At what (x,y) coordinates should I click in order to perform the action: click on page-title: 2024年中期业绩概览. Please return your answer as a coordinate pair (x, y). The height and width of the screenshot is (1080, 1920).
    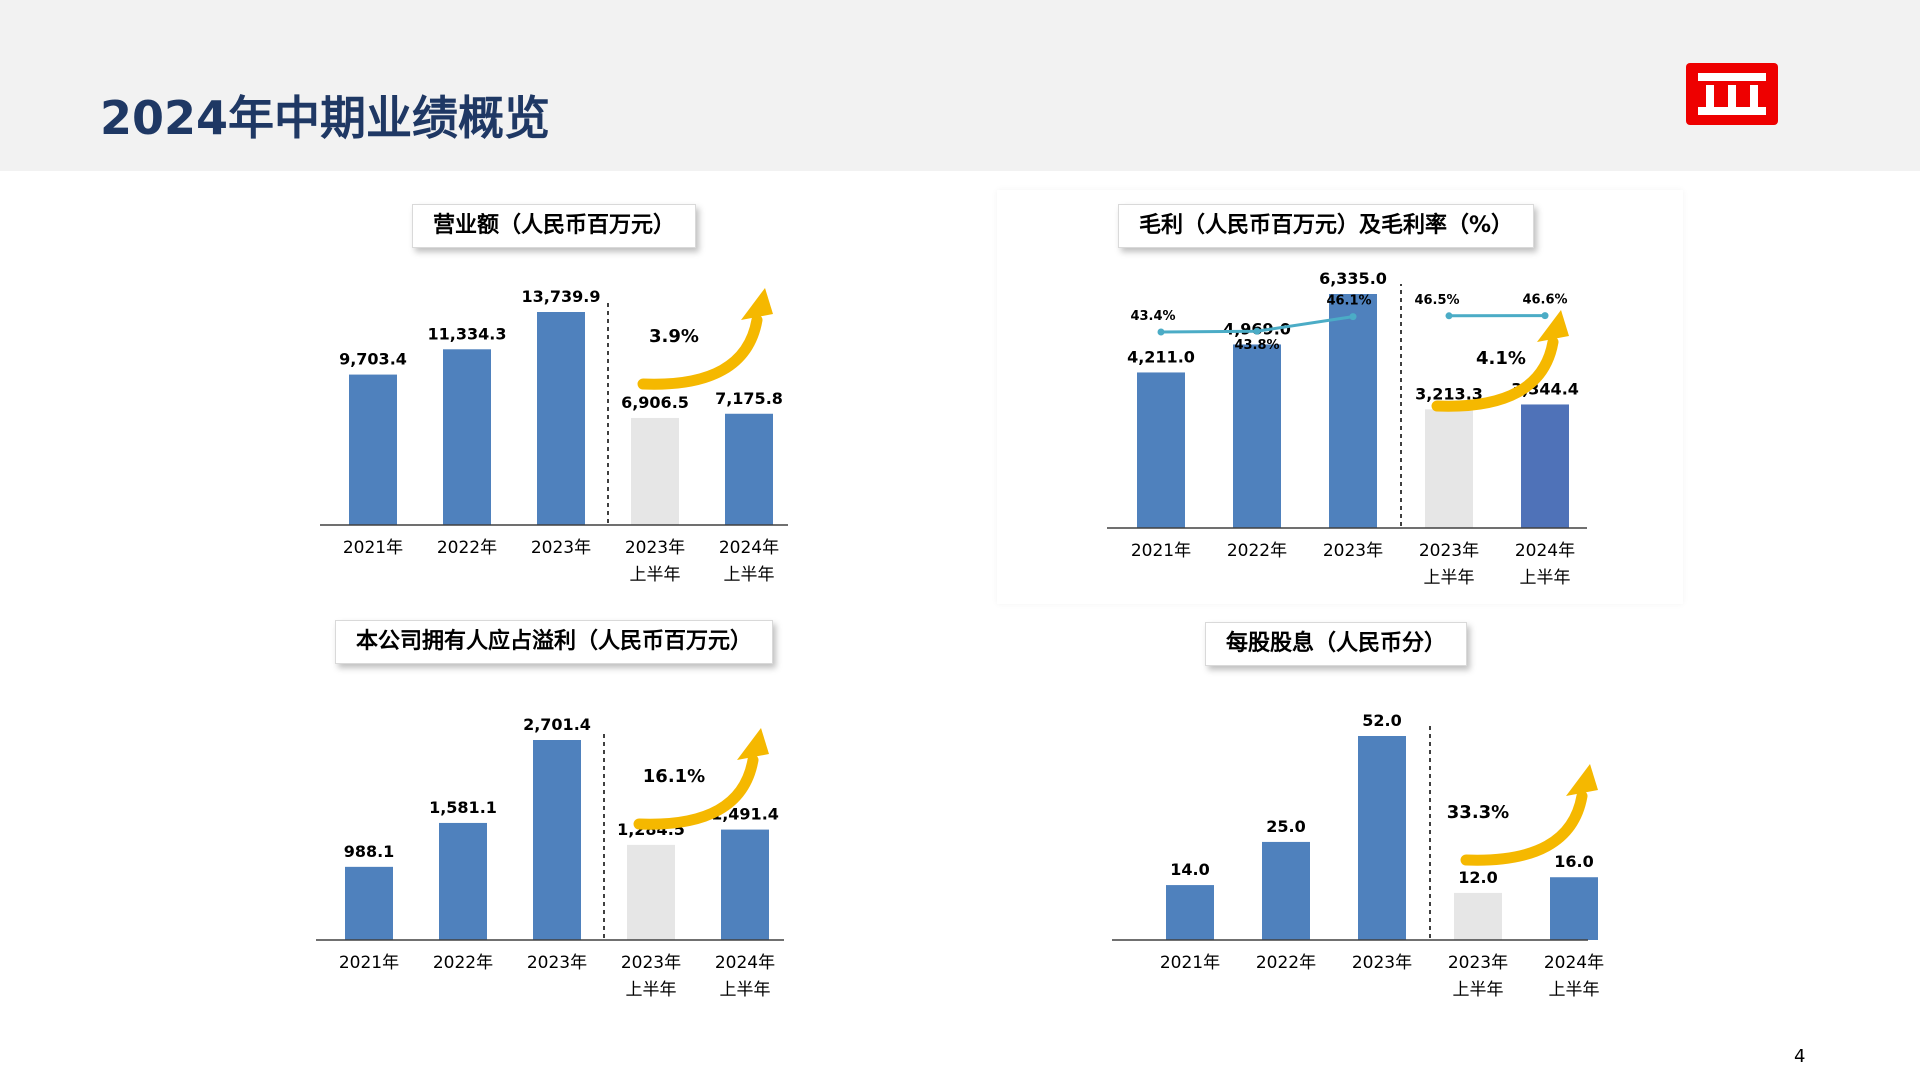
    Looking at the image, I should click on (325, 118).